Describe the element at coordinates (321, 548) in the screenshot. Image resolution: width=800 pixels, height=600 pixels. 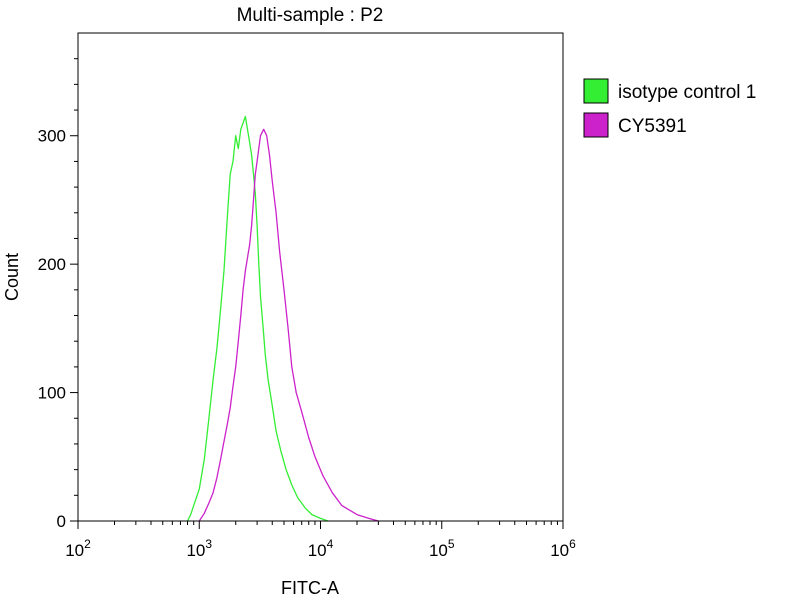
I see `x-tick-label: 10⁴` at that location.